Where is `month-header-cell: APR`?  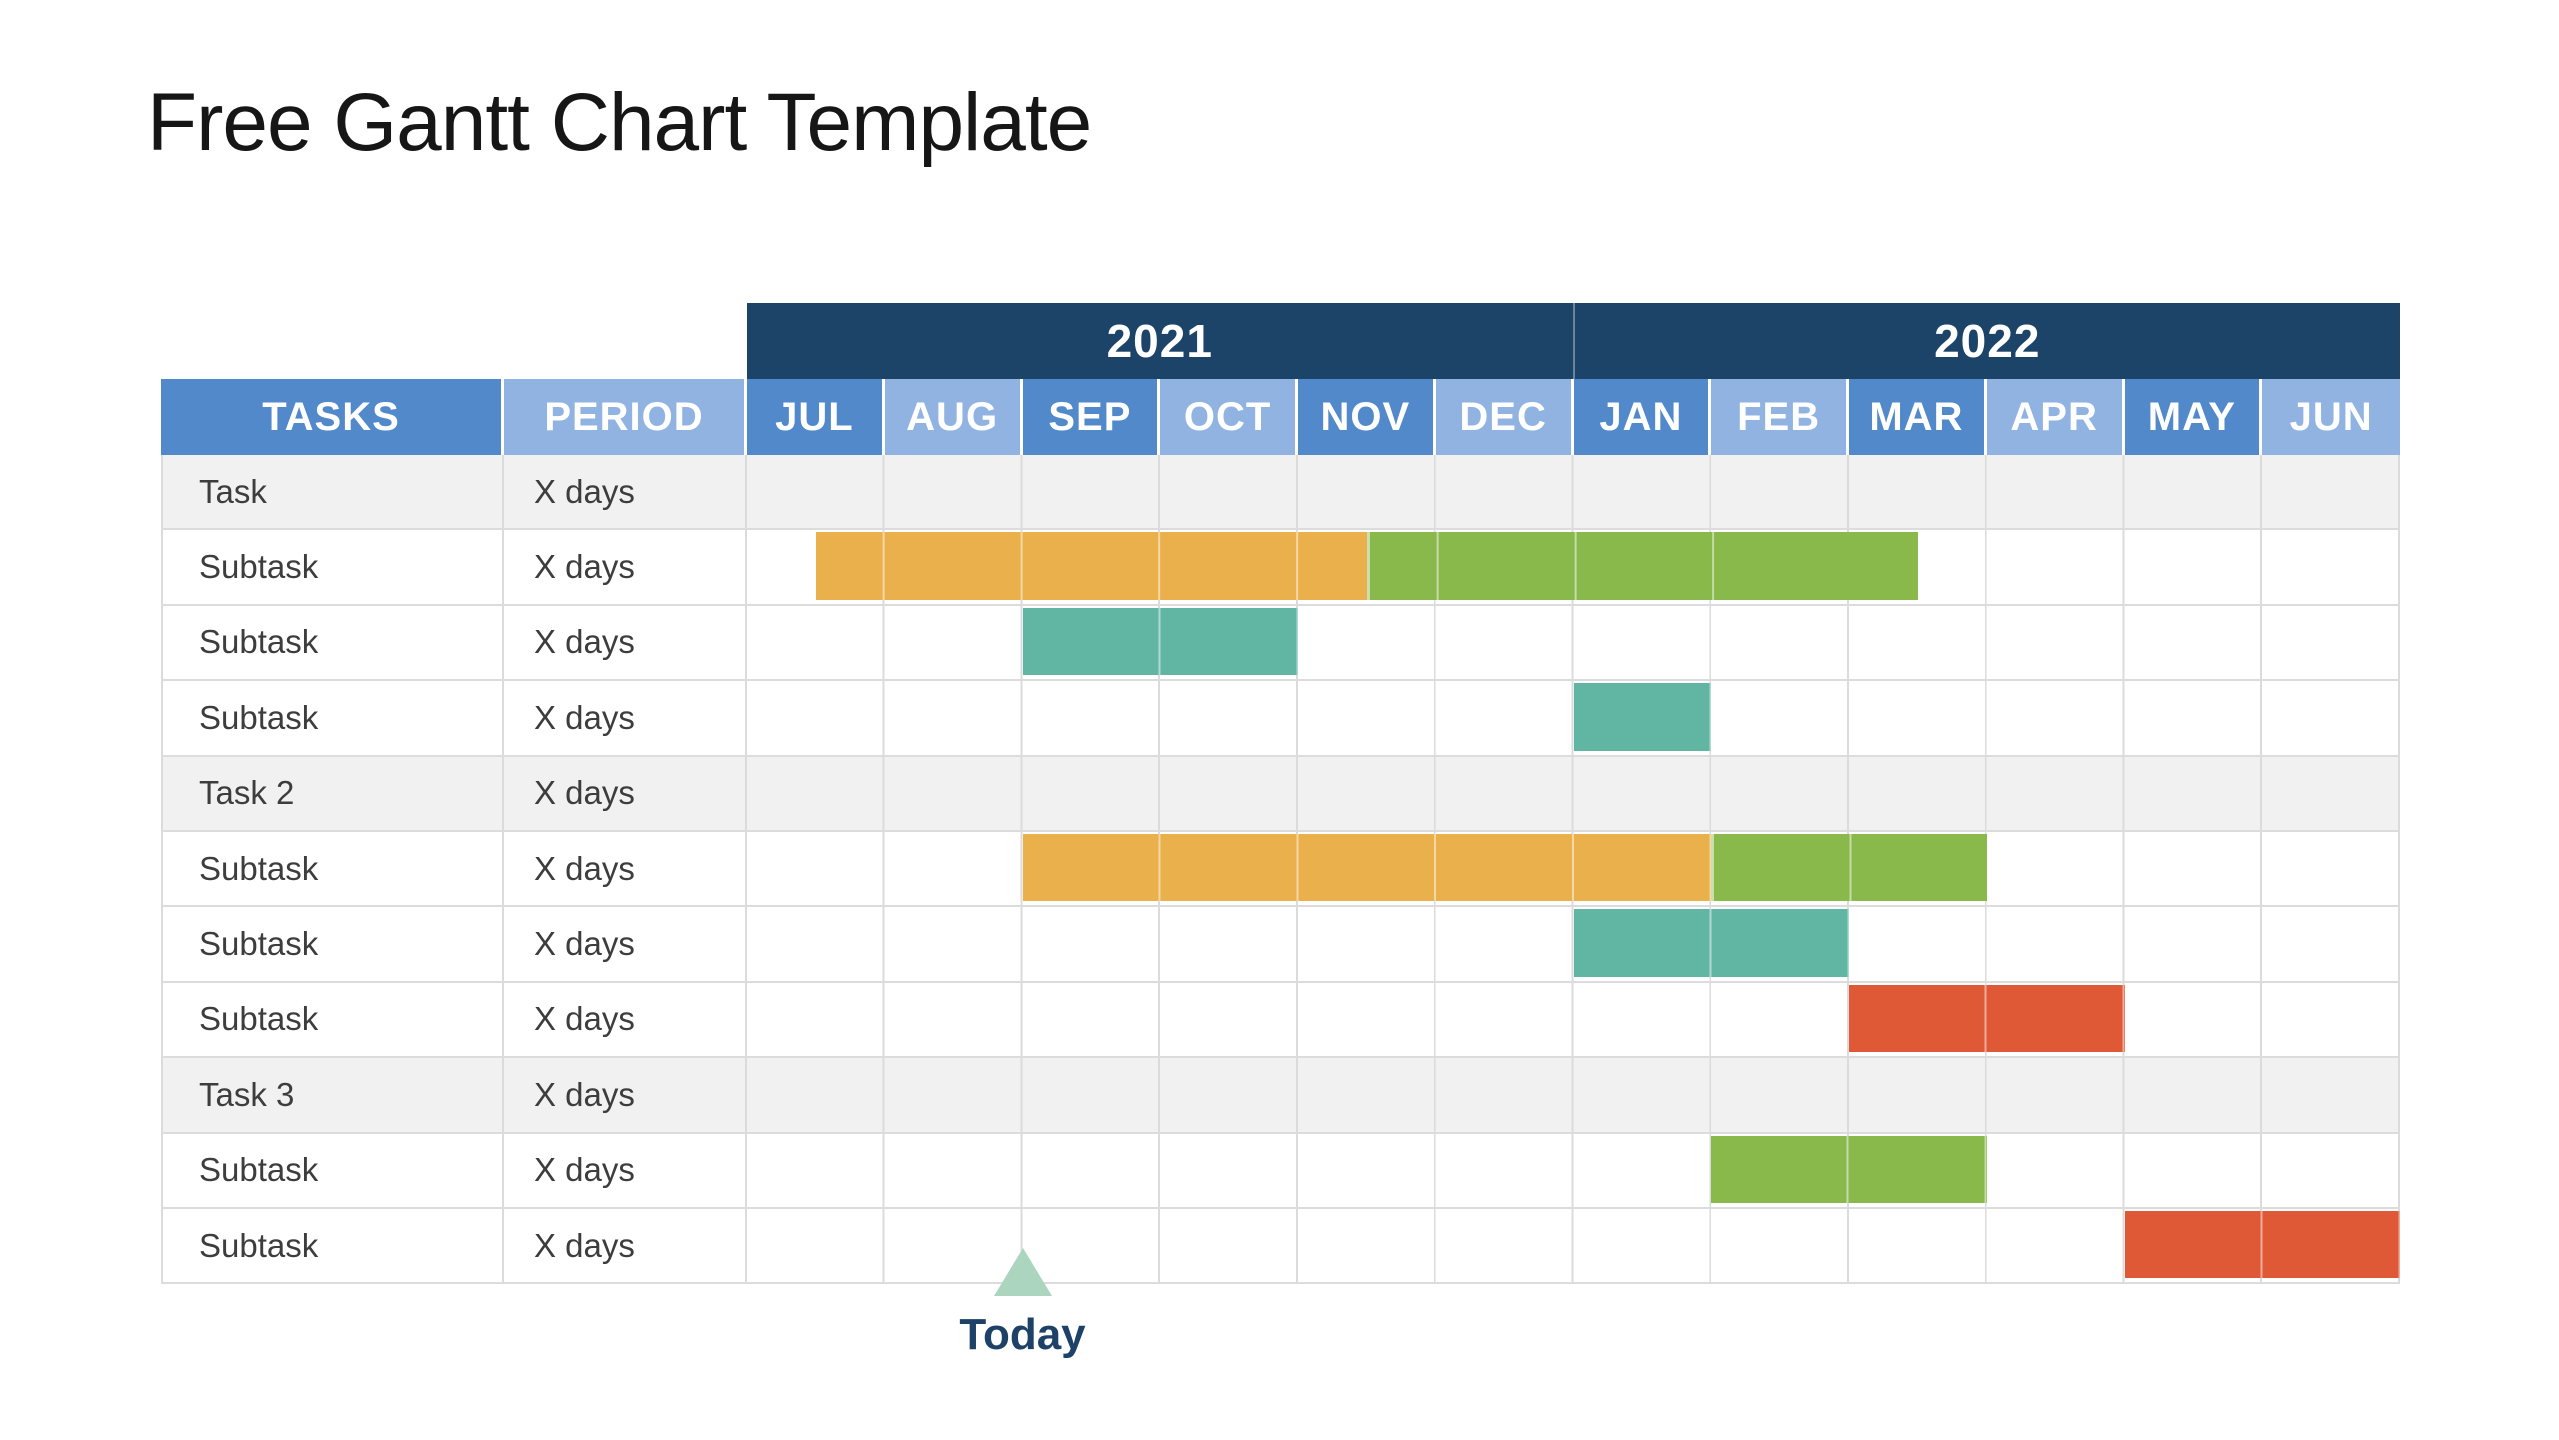
month-header-cell: APR is located at coordinates (2055, 417).